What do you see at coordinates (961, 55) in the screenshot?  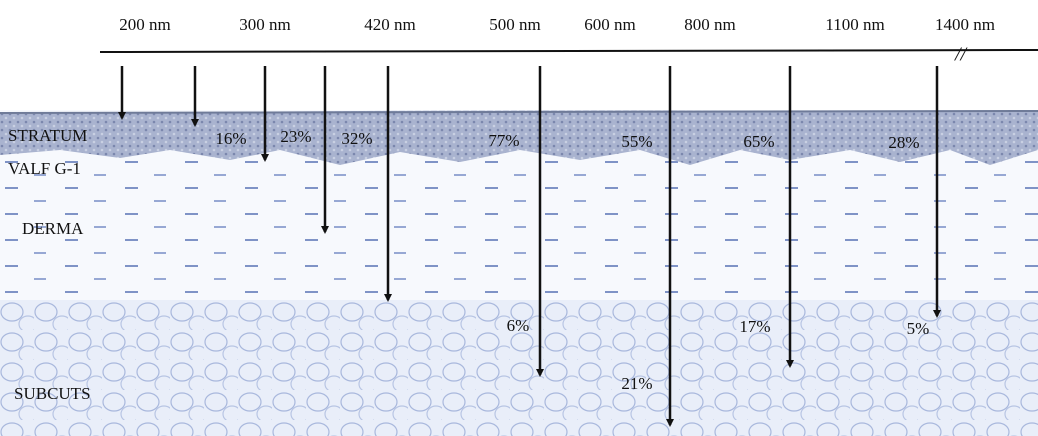 I see `axis-break: //` at bounding box center [961, 55].